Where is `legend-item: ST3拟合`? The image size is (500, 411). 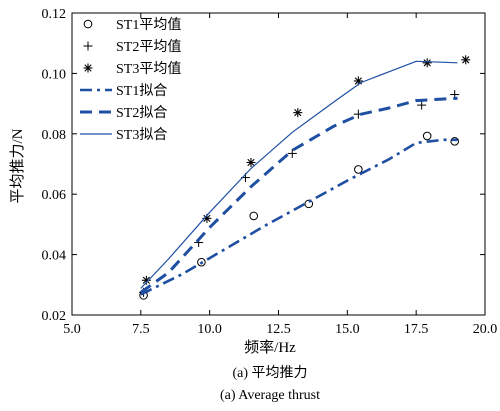 legend-item: ST3拟合 is located at coordinates (123, 135).